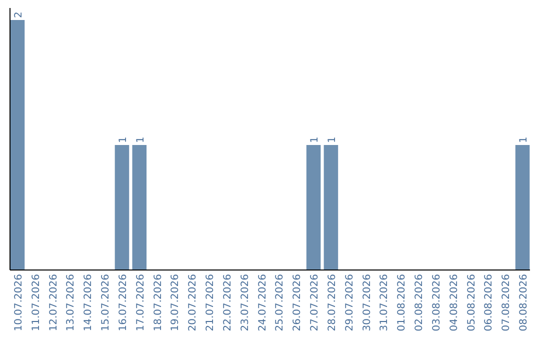 Image resolution: width=540 pixels, height=340 pixels. What do you see at coordinates (210, 303) in the screenshot?
I see `x-tick-label: 21.07.2026` at bounding box center [210, 303].